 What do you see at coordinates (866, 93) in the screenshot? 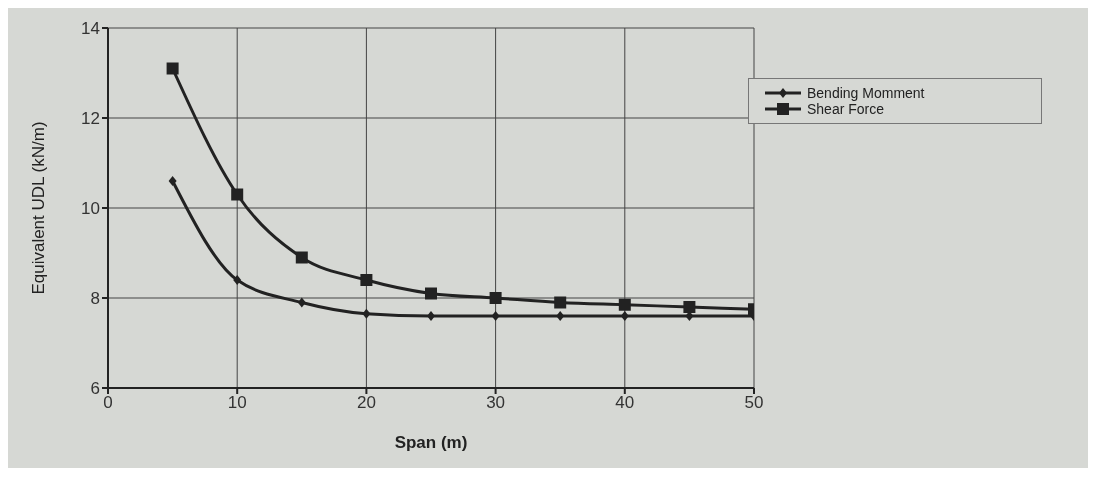
I see `legend-label: Bending Momment` at bounding box center [866, 93].